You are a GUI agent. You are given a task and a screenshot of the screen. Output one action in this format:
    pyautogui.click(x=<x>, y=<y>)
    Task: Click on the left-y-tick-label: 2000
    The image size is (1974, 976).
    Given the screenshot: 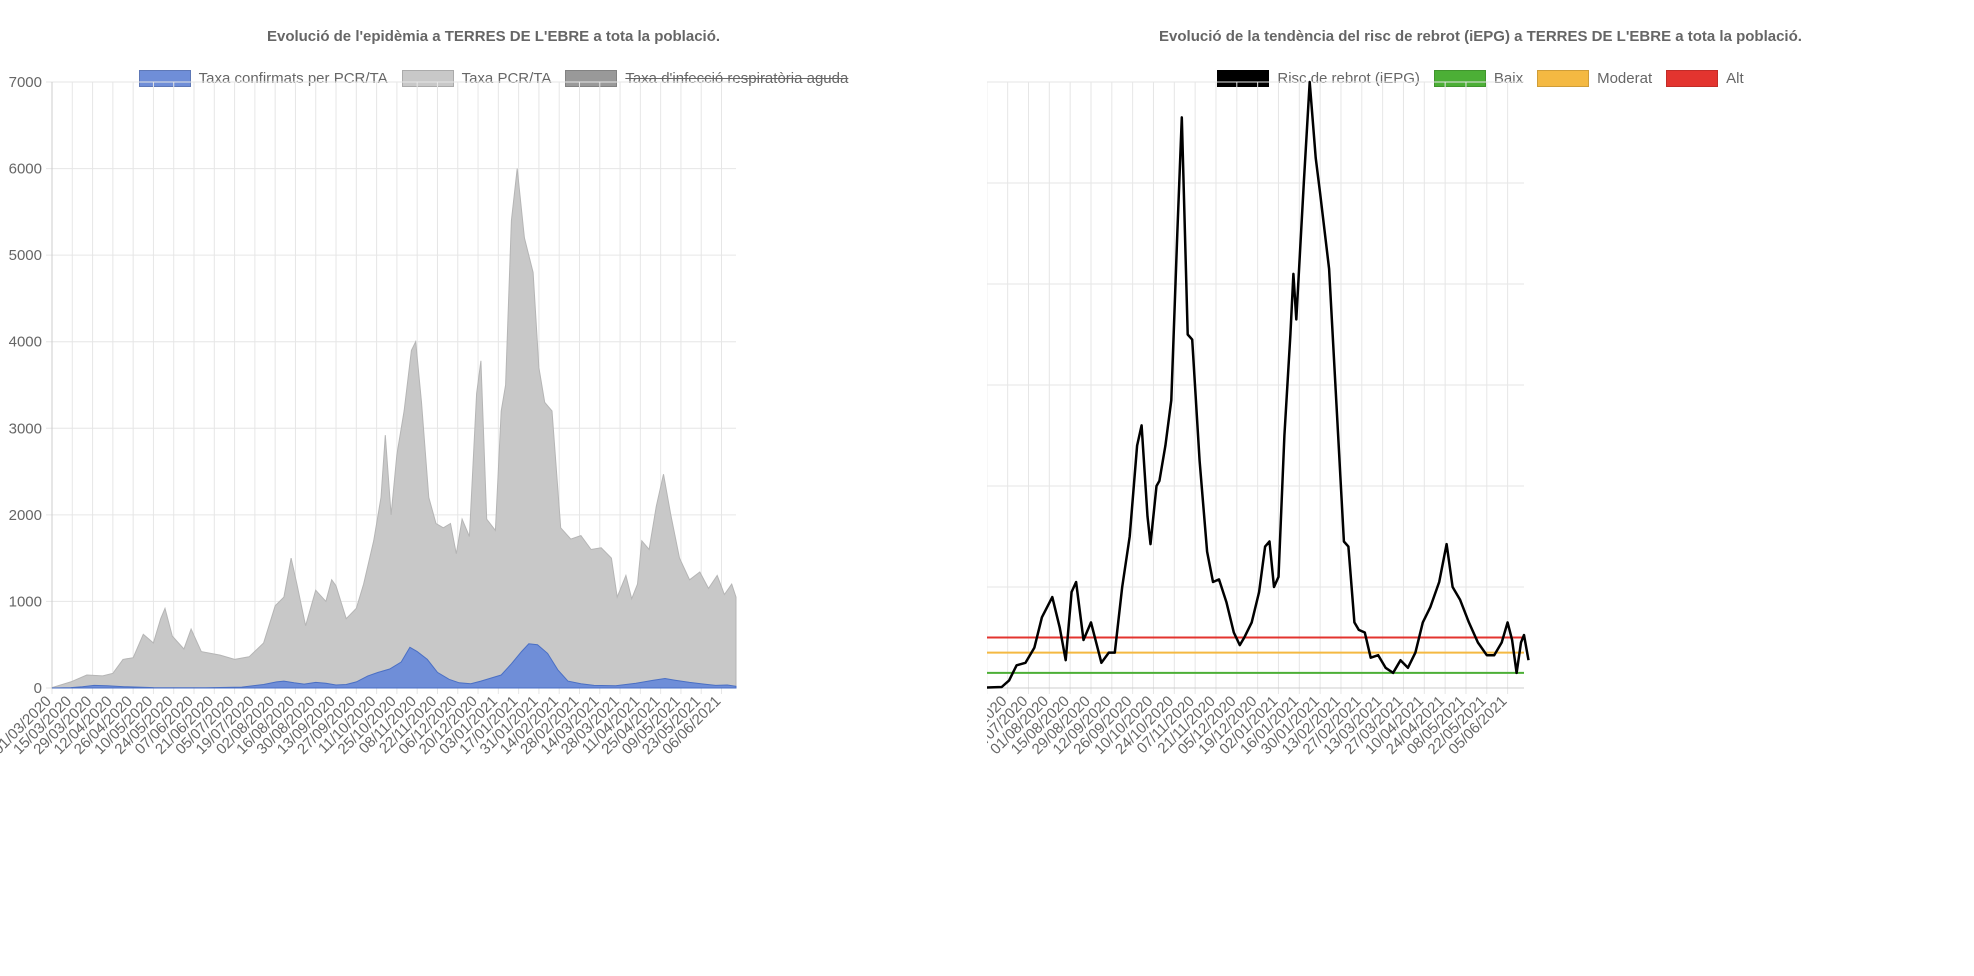 What is the action you would take?
    pyautogui.click(x=25, y=515)
    